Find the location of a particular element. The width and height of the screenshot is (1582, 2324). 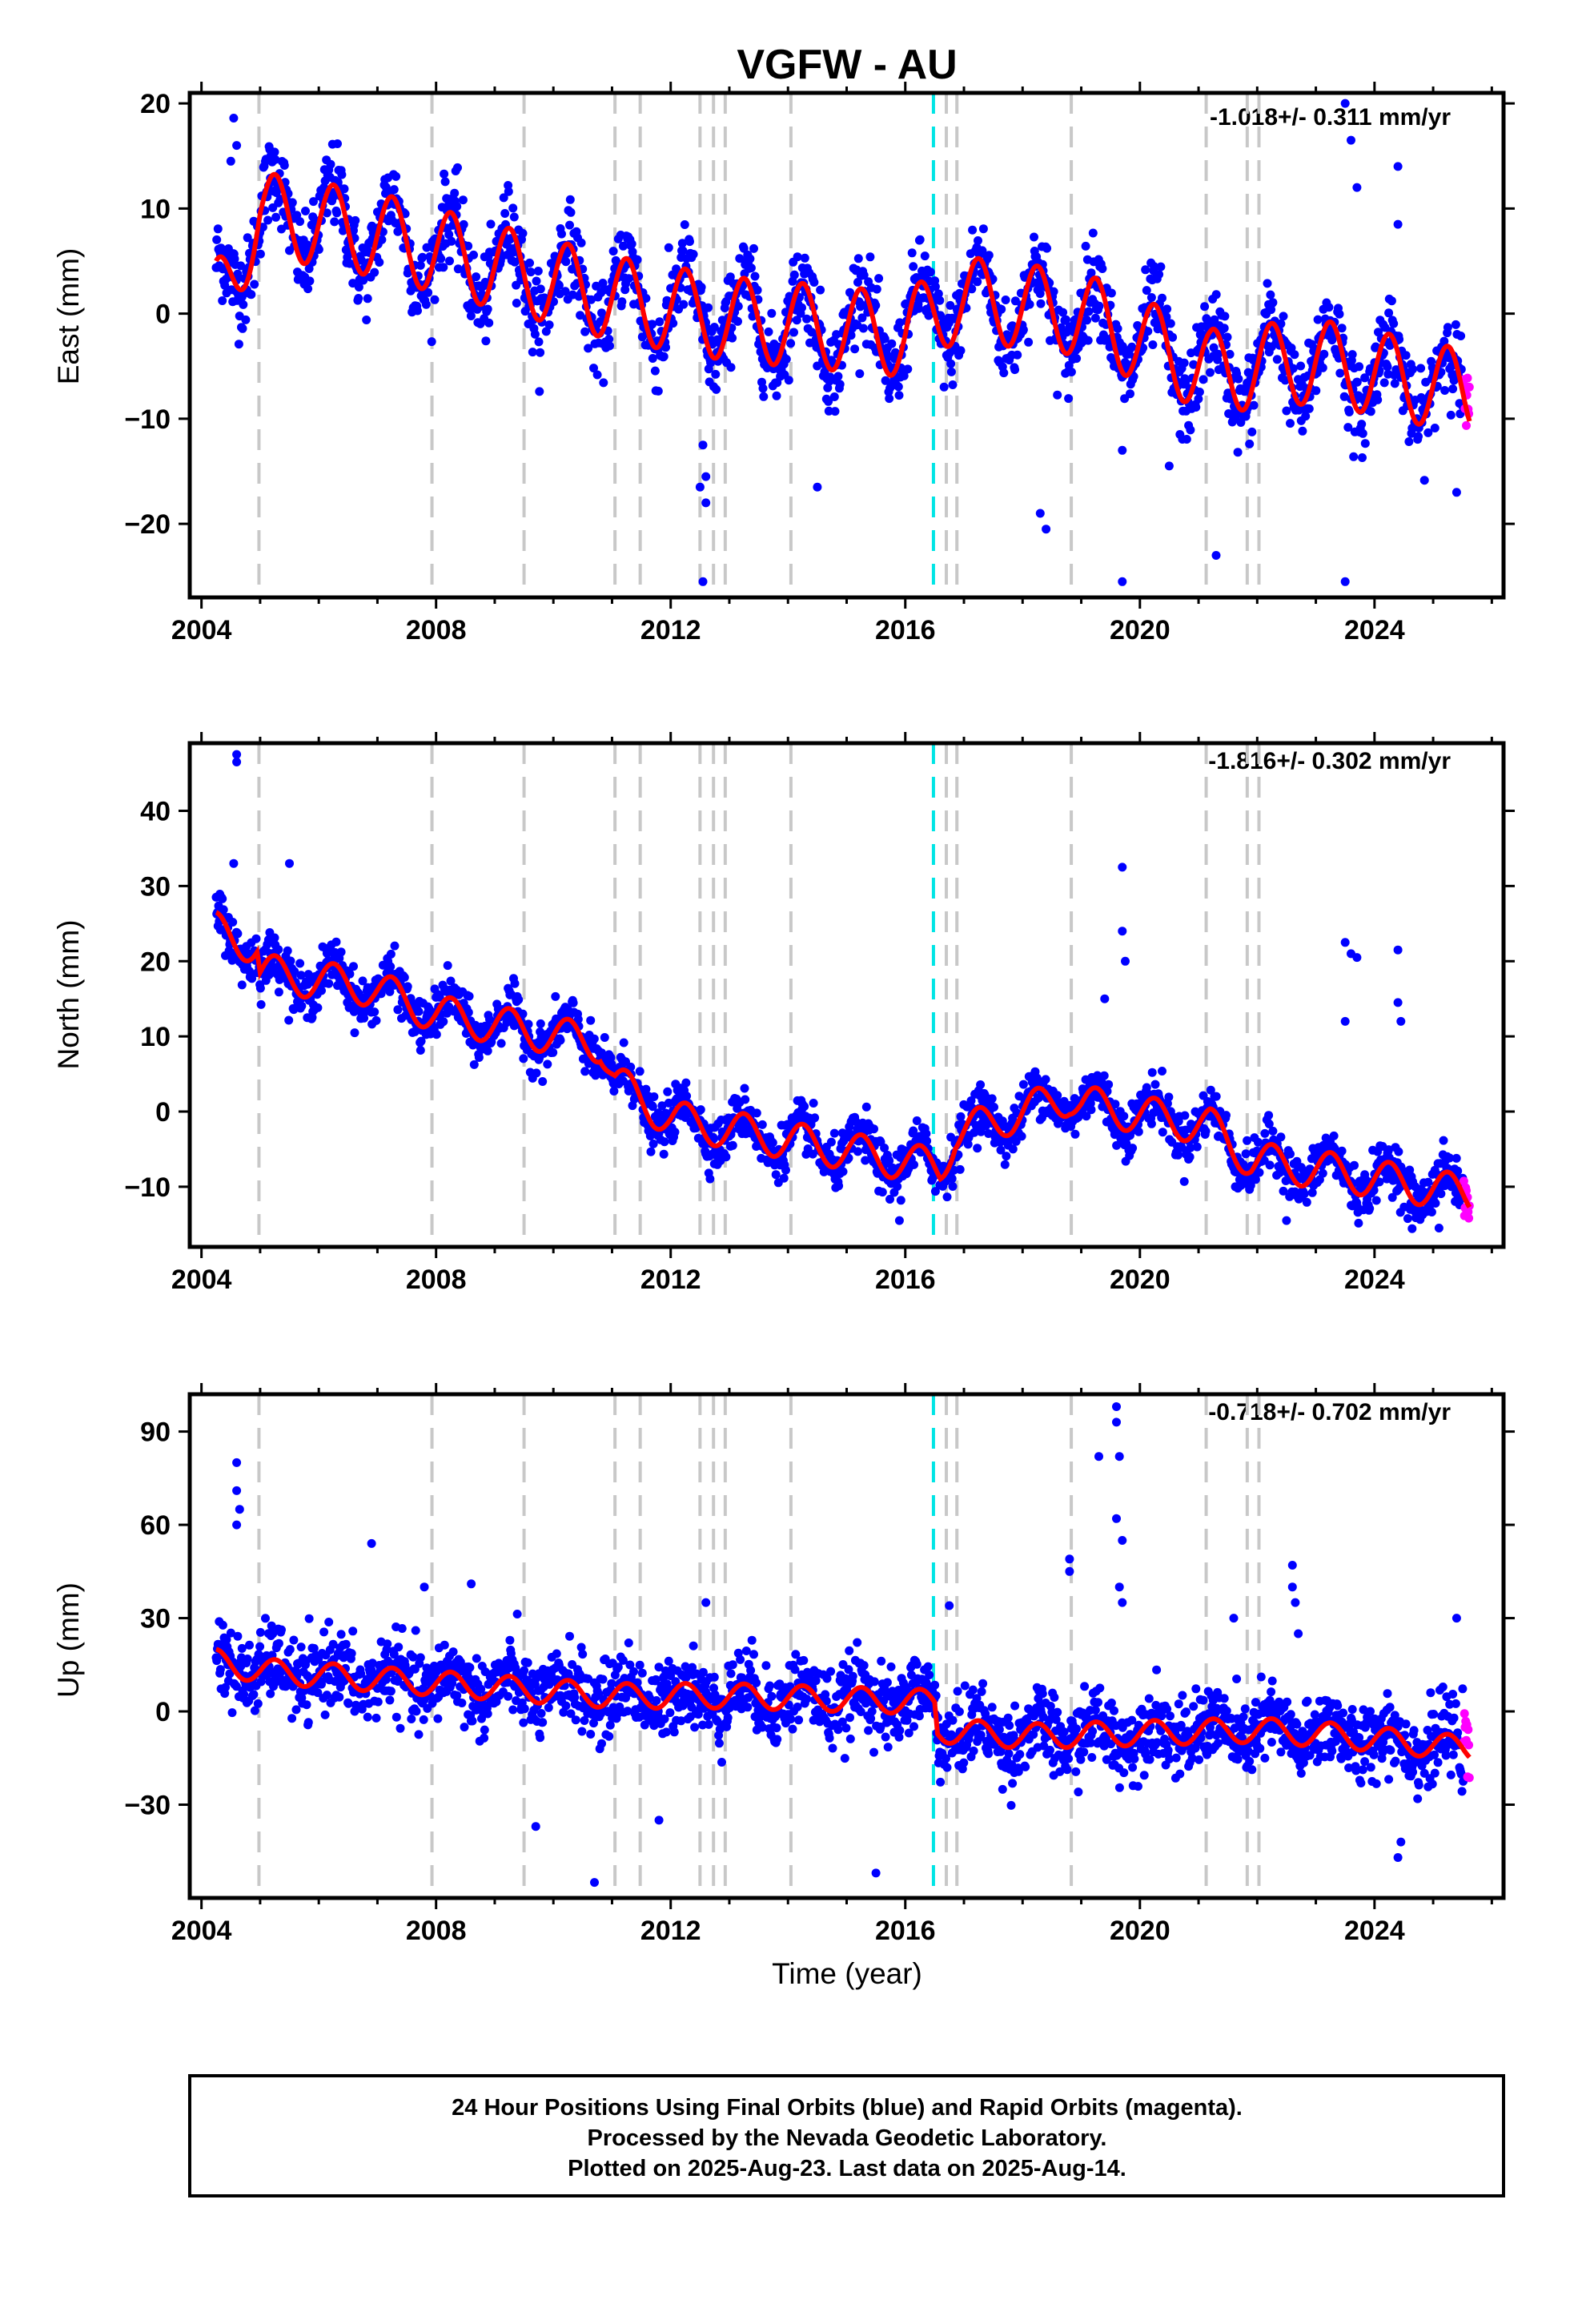

up-rate-label: -0.718+/- 0.702 mm/yr is located at coordinates (1329, 1412).